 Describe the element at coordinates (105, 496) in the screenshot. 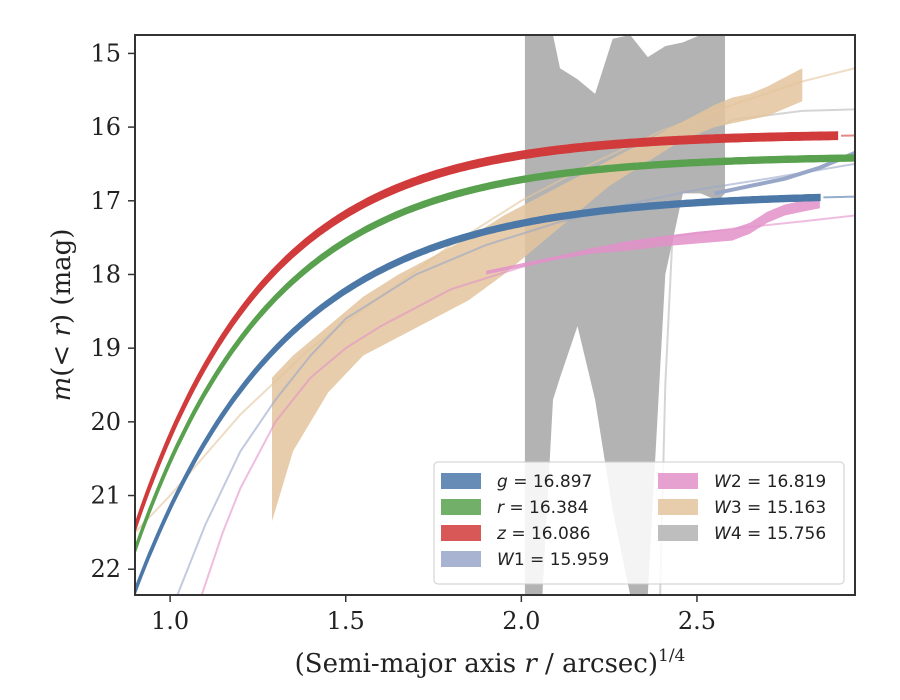

I see `y-tick-label: 21` at that location.